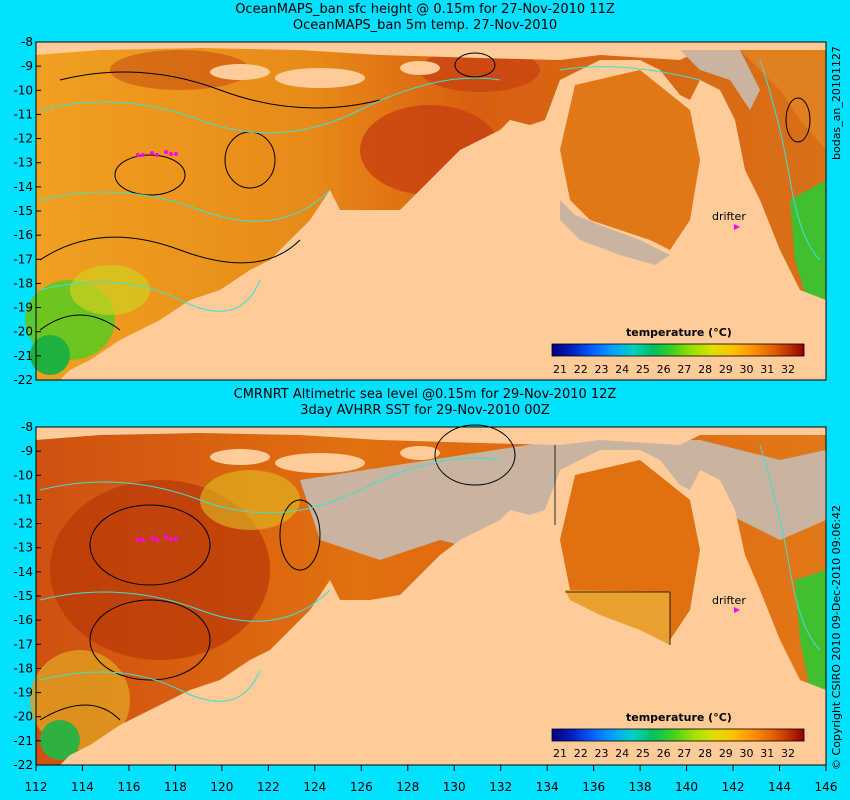 This screenshot has height=800, width=850. I want to click on bottom-legend-tick-label: 23, so click(601, 753).